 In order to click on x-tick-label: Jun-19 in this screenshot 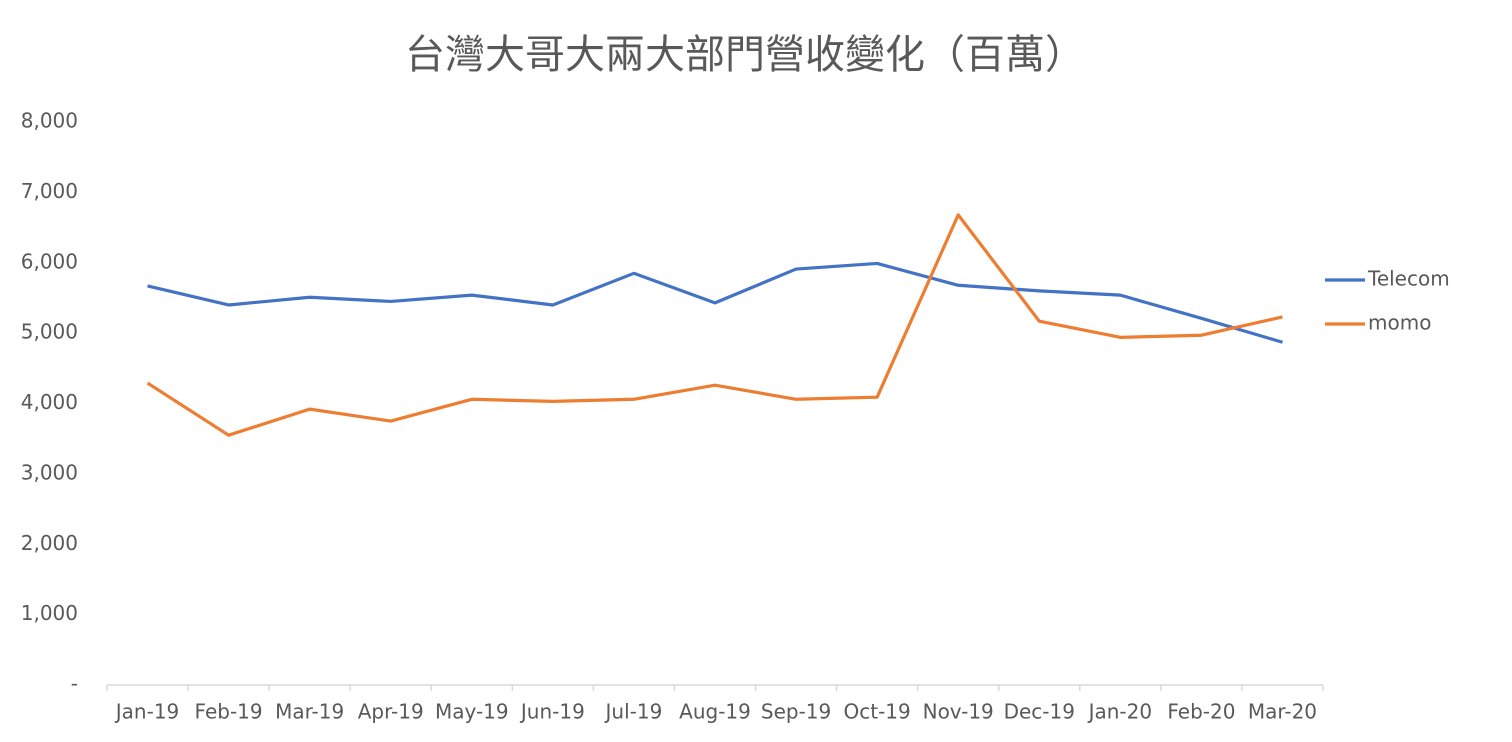, I will do `click(552, 712)`.